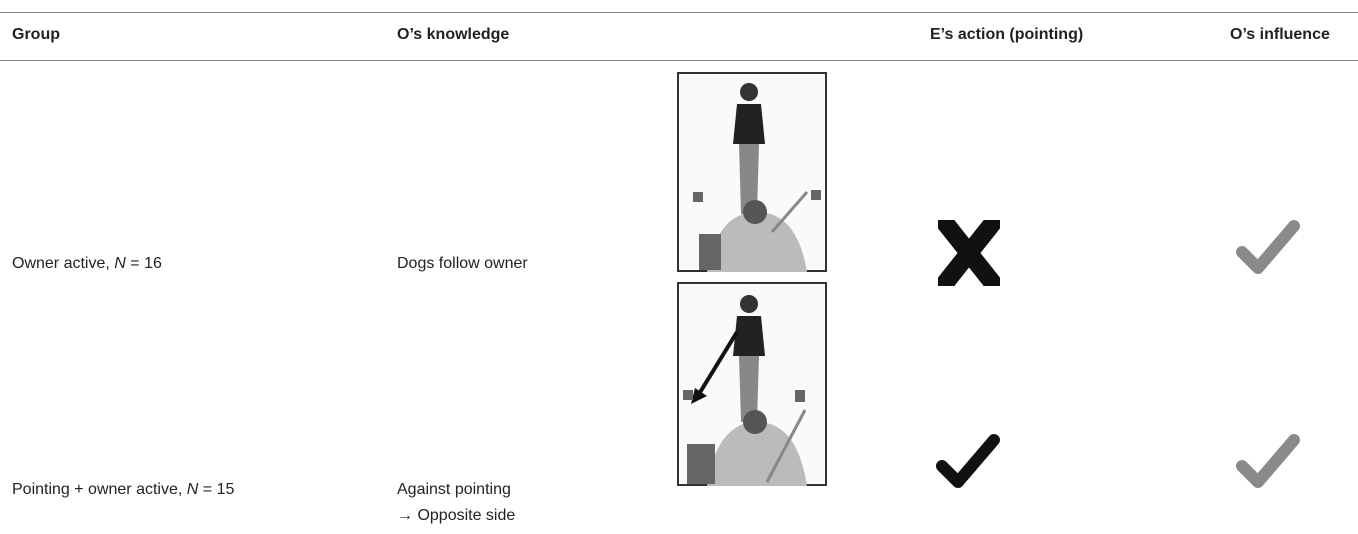  Describe the element at coordinates (1280, 34) in the screenshot. I see `header-cell: O’s influence` at that location.